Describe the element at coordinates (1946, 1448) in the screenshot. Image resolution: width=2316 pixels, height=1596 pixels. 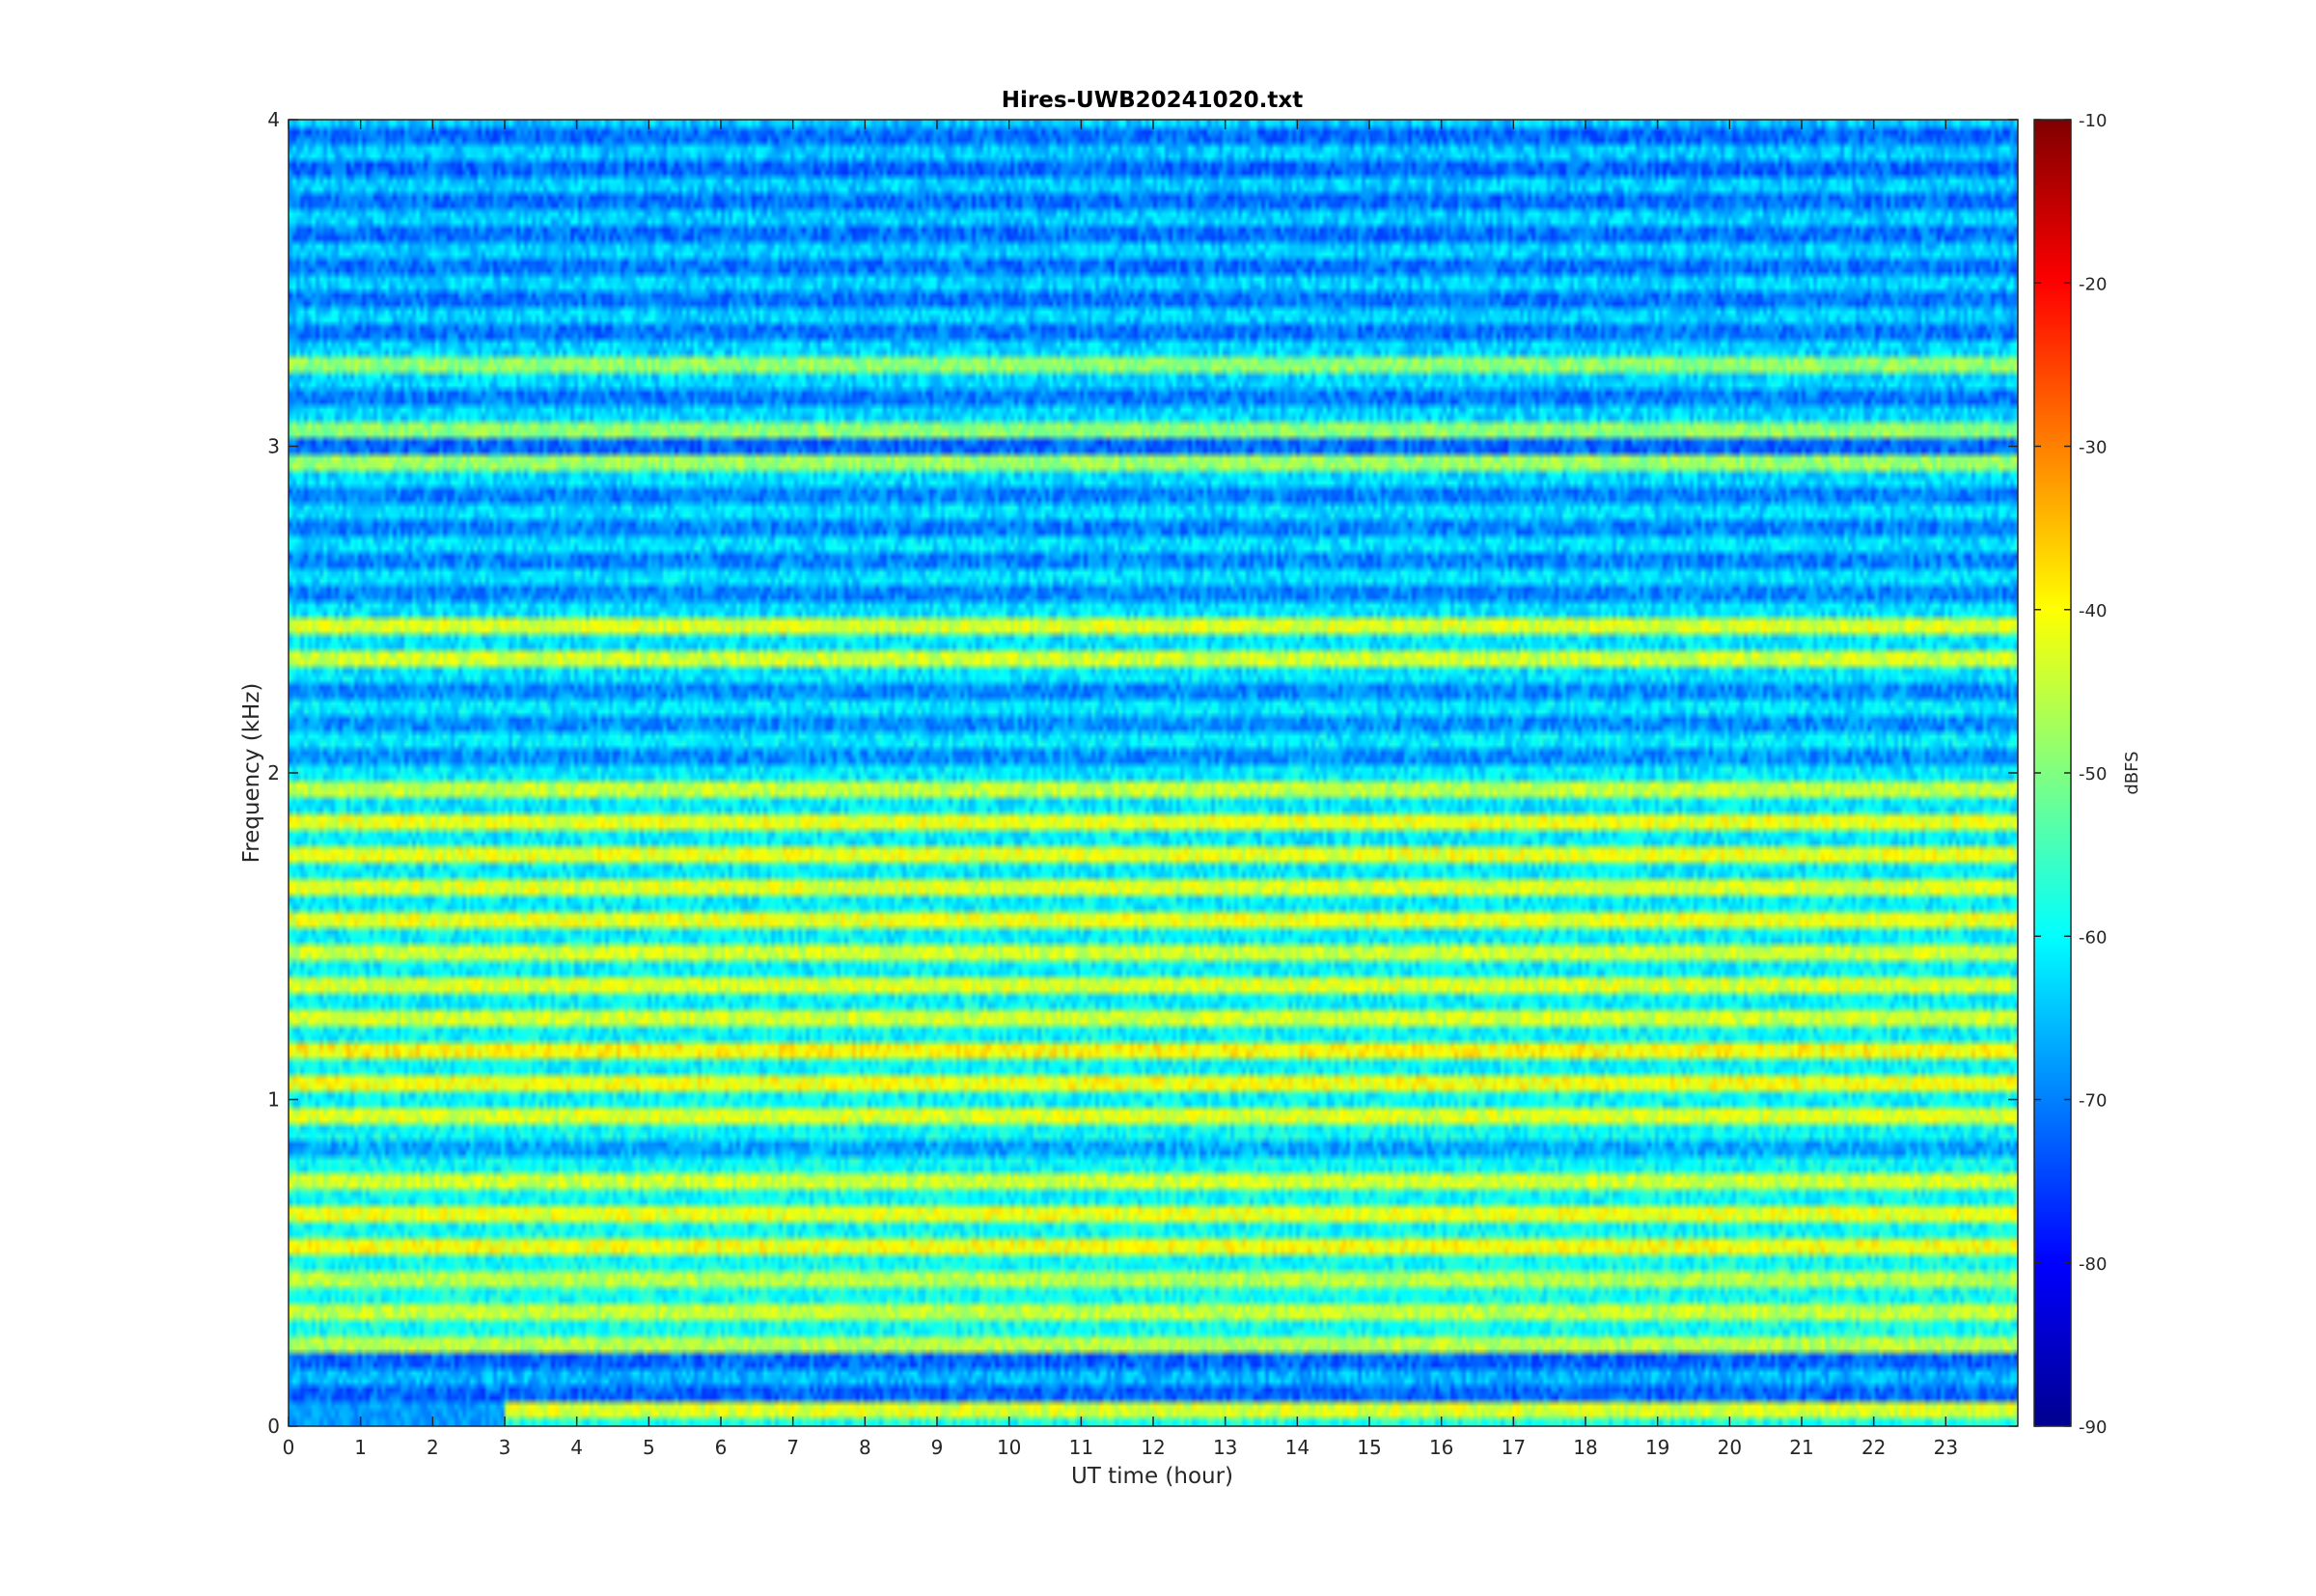
I see `x-tick-label: 23` at that location.